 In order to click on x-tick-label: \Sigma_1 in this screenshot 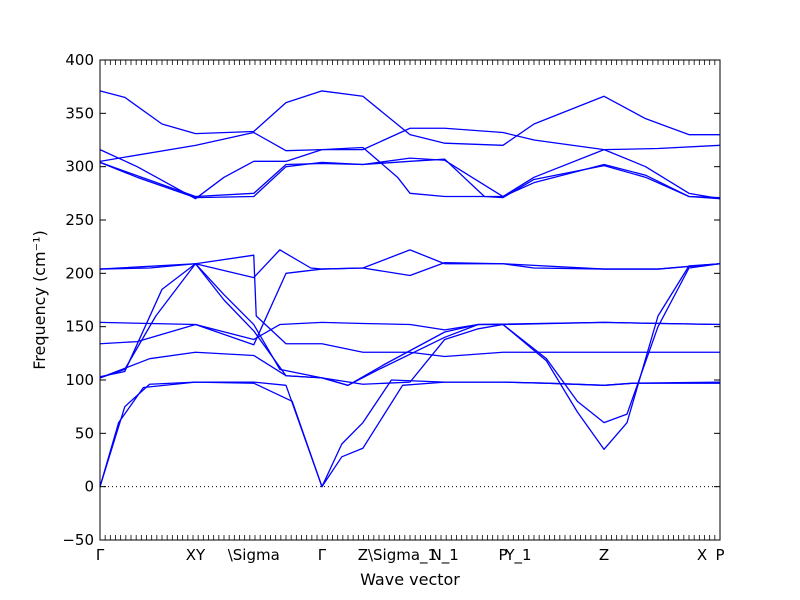, I will do `click(402, 555)`.